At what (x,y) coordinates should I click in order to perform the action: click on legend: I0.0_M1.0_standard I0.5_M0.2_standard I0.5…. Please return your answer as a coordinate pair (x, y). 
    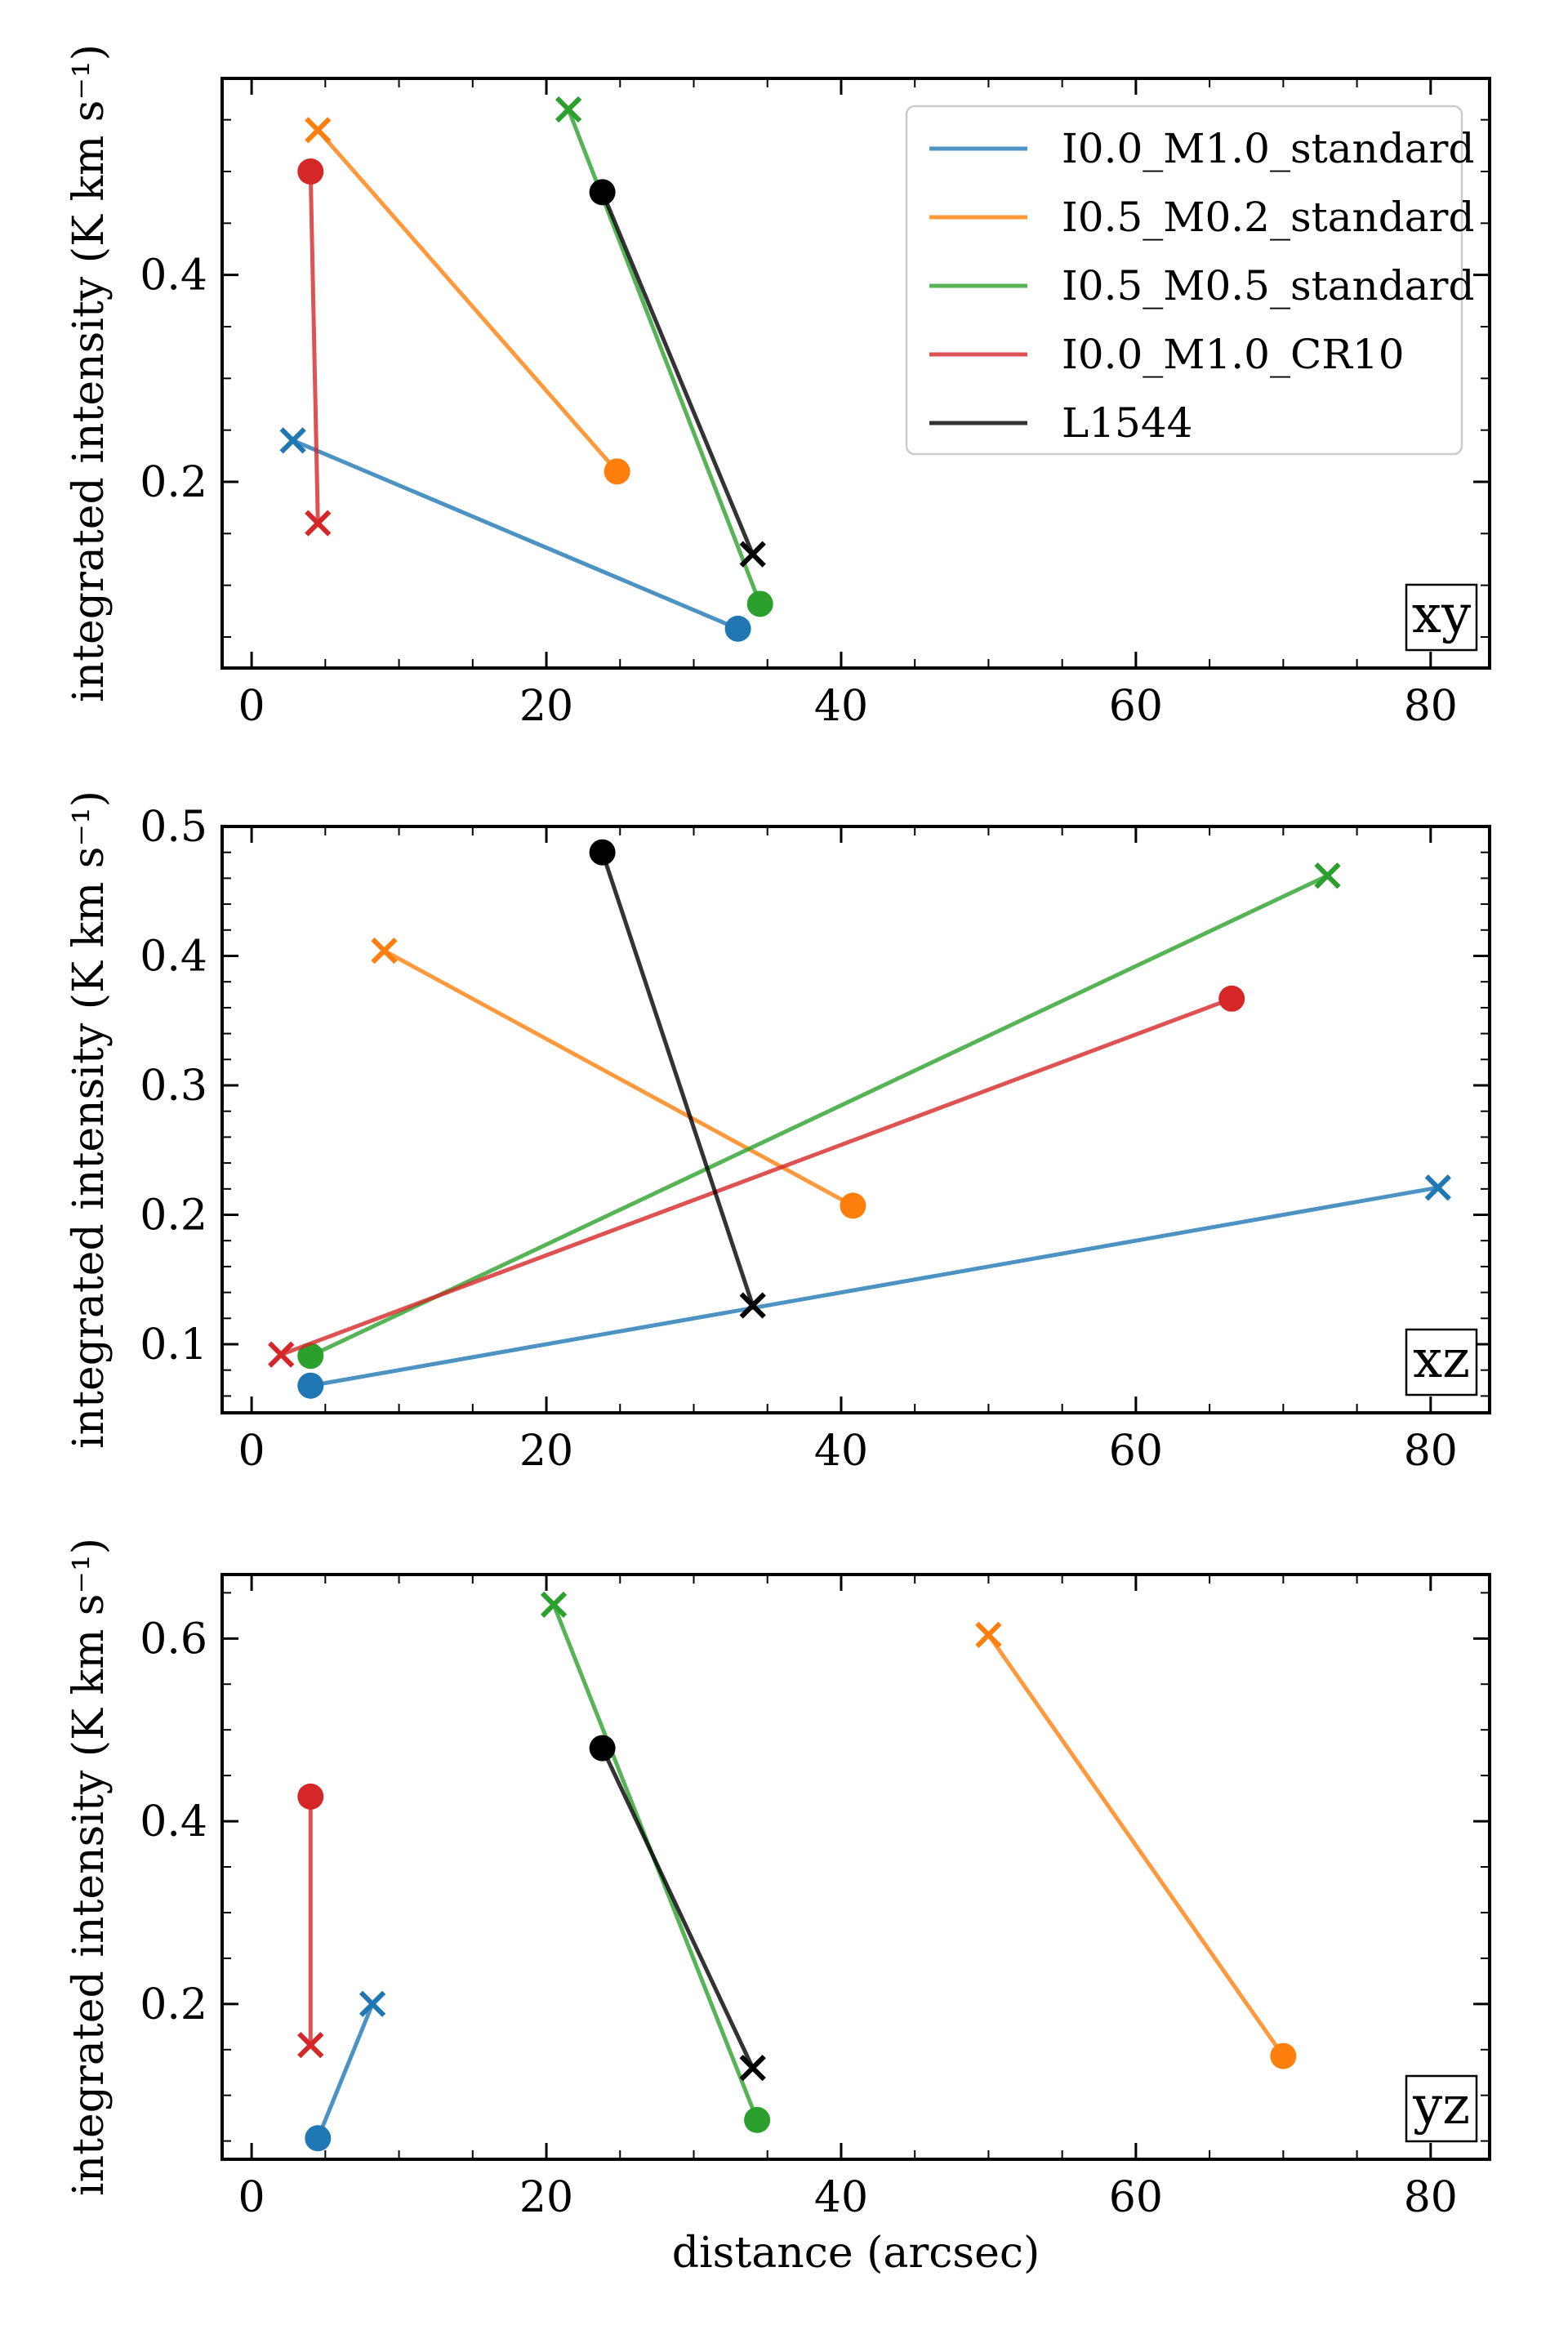
    Looking at the image, I should click on (1189, 280).